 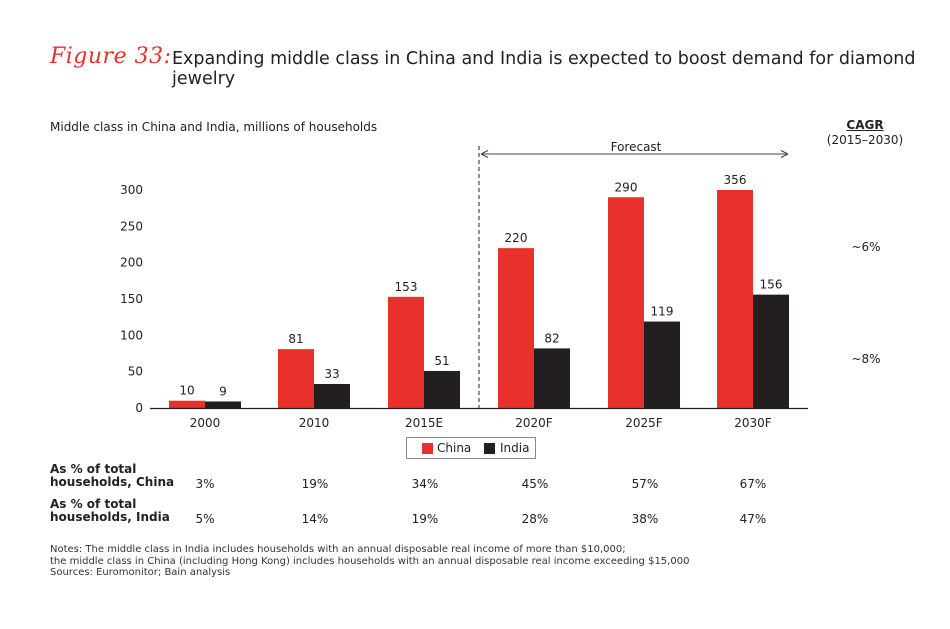 What do you see at coordinates (626, 302) in the screenshot?
I see `bar-china-2025f` at bounding box center [626, 302].